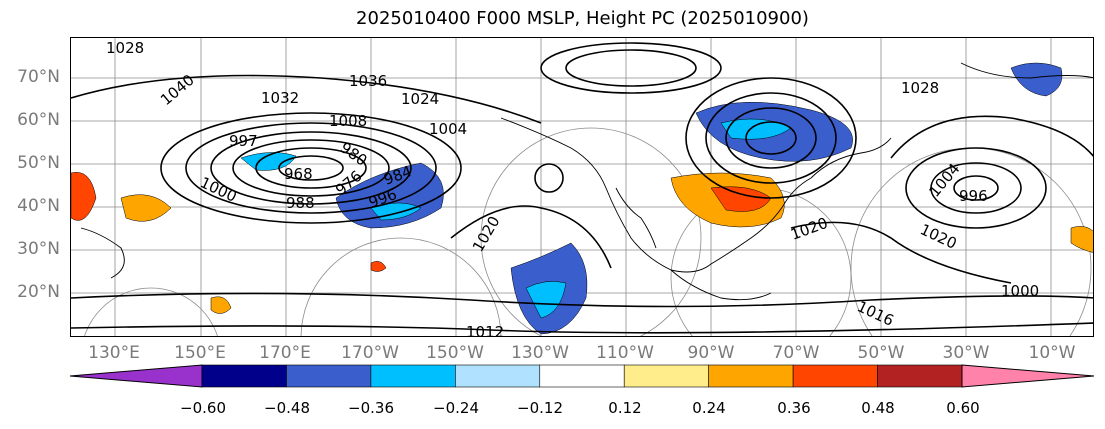  I want to click on contour-label: 1004, so click(448, 129).